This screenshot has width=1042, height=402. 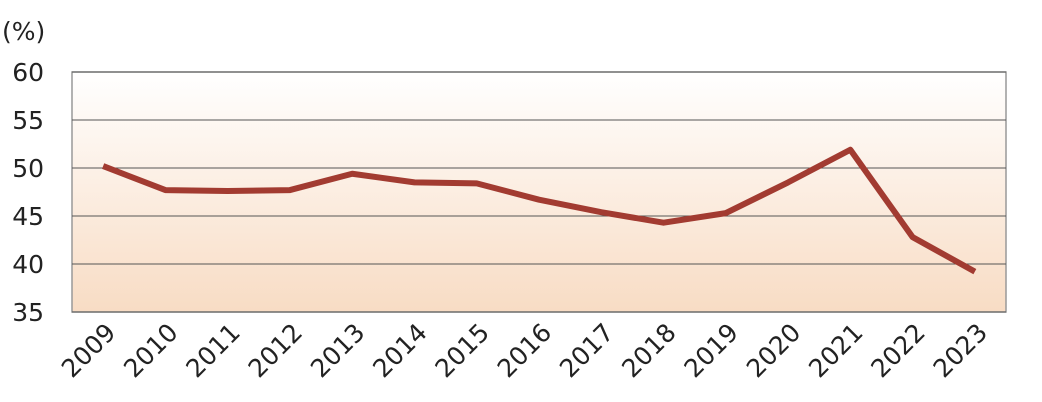 I want to click on x-tick-label: 2011, so click(x=212, y=350).